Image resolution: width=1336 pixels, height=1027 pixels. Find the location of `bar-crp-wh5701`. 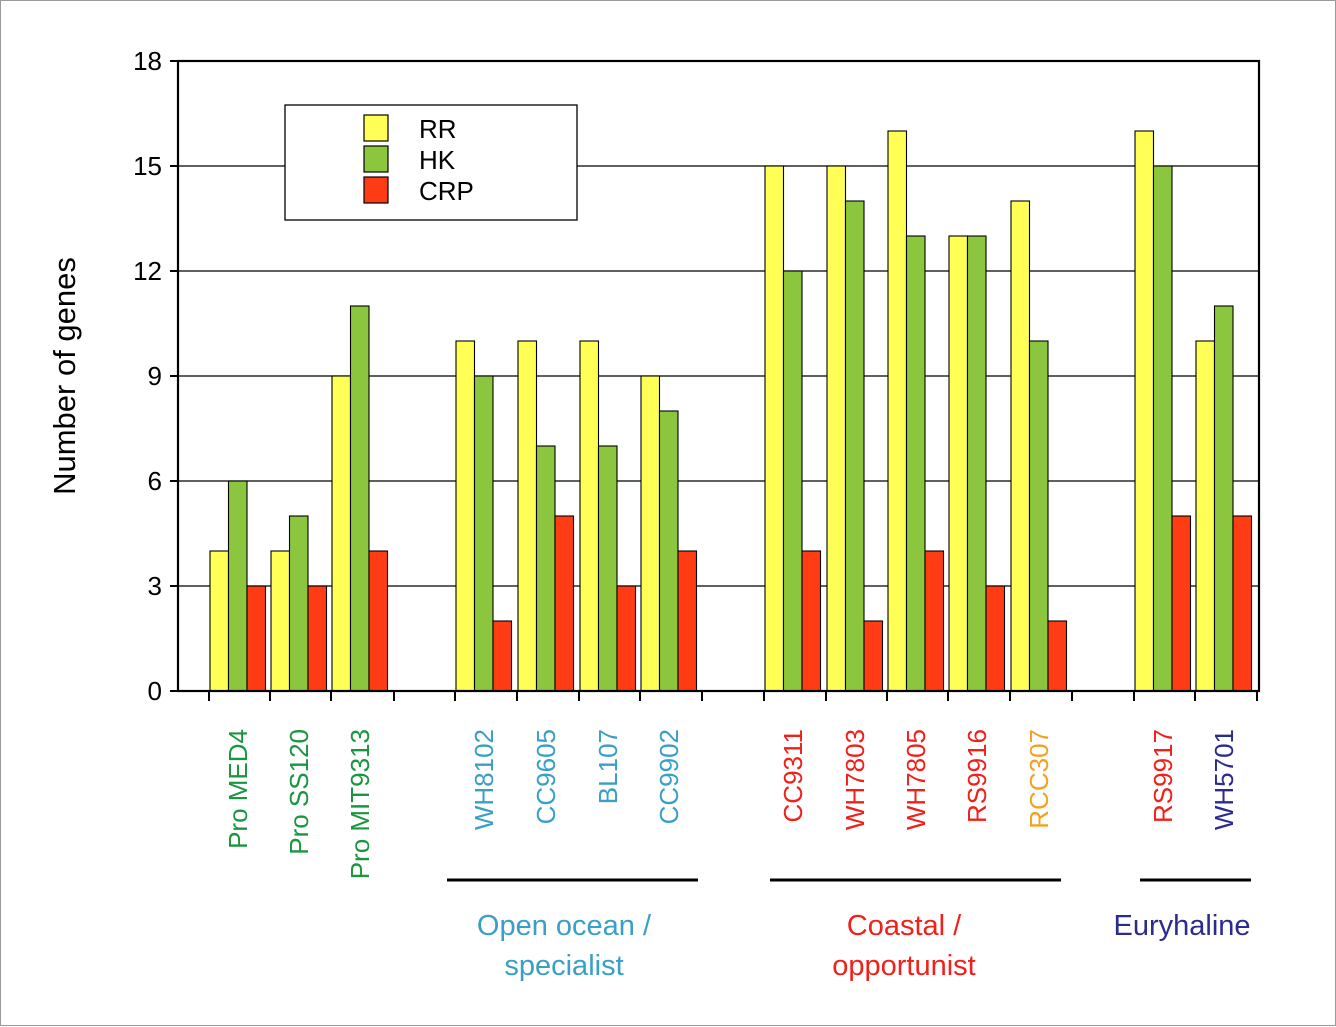

bar-crp-wh5701 is located at coordinates (1242, 603).